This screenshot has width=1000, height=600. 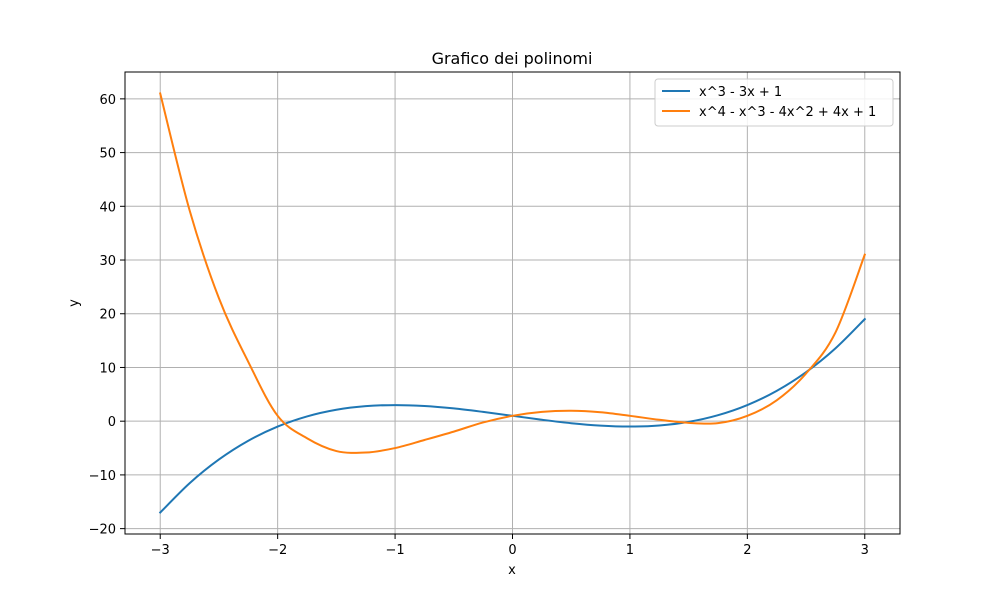 What do you see at coordinates (740, 92) in the screenshot?
I see `legend-label-series-1: x^3 - 3x + 1` at bounding box center [740, 92].